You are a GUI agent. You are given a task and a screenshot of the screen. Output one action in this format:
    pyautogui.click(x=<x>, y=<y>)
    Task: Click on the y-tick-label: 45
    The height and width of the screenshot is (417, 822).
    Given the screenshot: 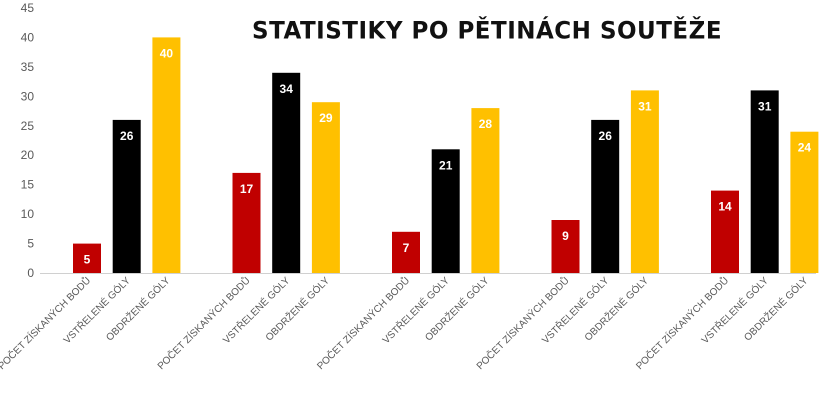 What is the action you would take?
    pyautogui.click(x=28, y=8)
    